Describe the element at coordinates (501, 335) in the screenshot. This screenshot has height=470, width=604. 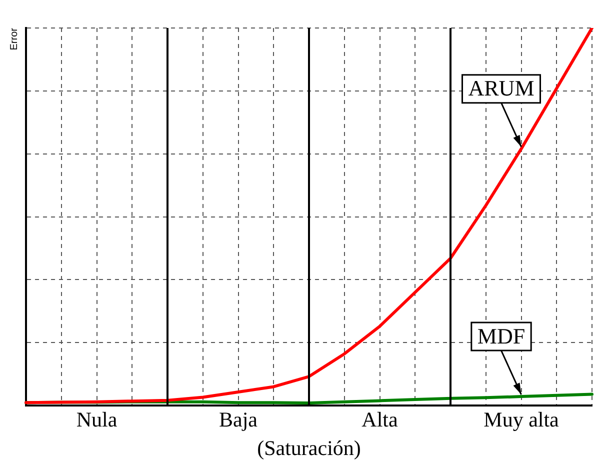
I see `text: MDF` at that location.